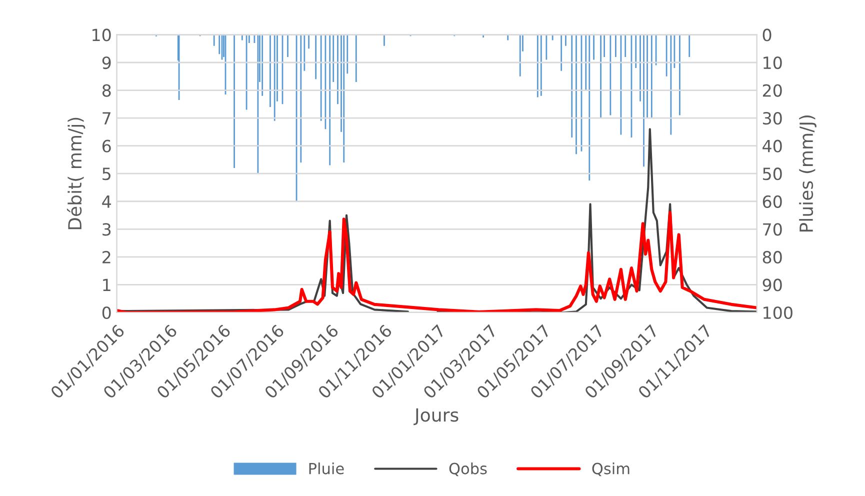 The image size is (865, 496). I want to click on legend-label: Pluie, so click(326, 468).